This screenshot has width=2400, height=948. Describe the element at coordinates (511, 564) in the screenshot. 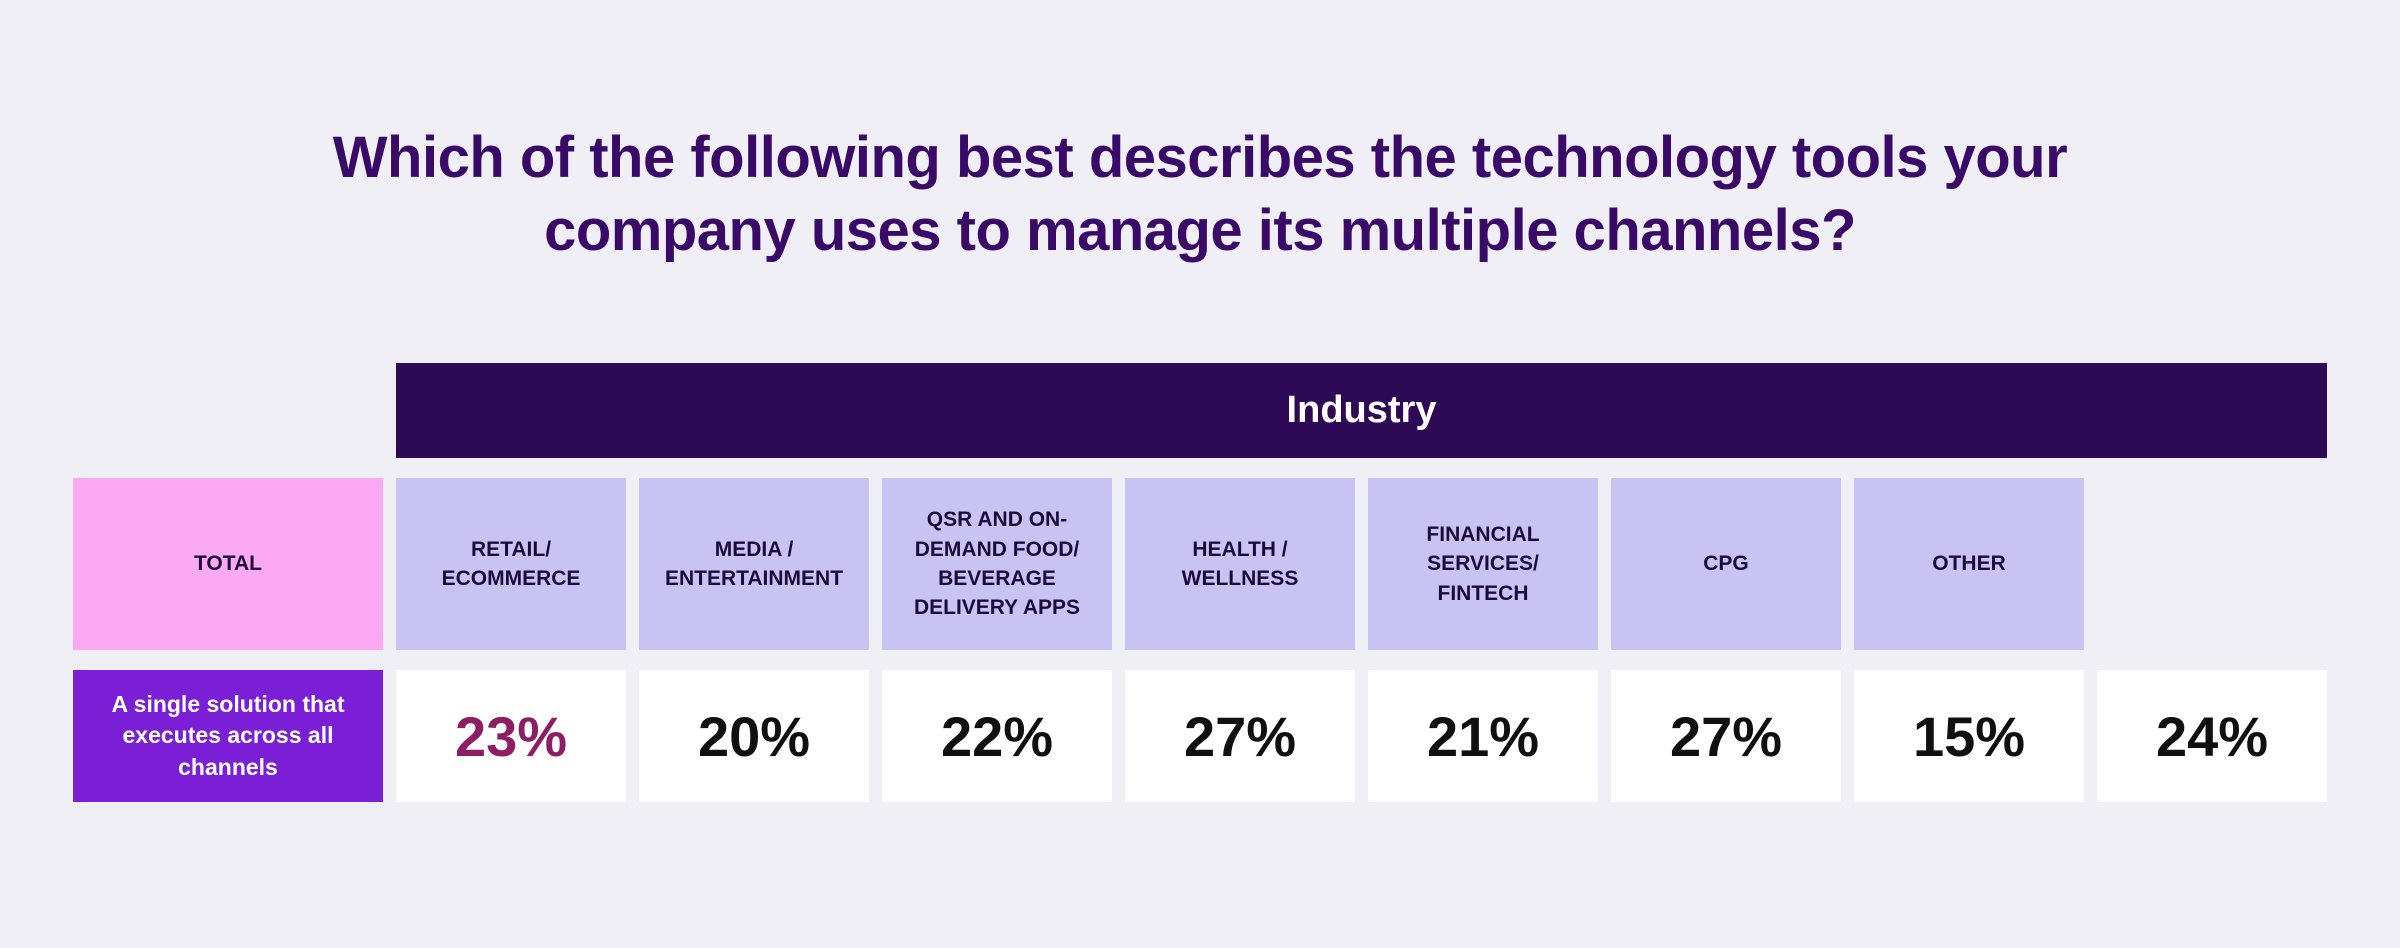

I see `column-header-retail-ecommerce: RETAIL/ ECOMMERCE` at that location.